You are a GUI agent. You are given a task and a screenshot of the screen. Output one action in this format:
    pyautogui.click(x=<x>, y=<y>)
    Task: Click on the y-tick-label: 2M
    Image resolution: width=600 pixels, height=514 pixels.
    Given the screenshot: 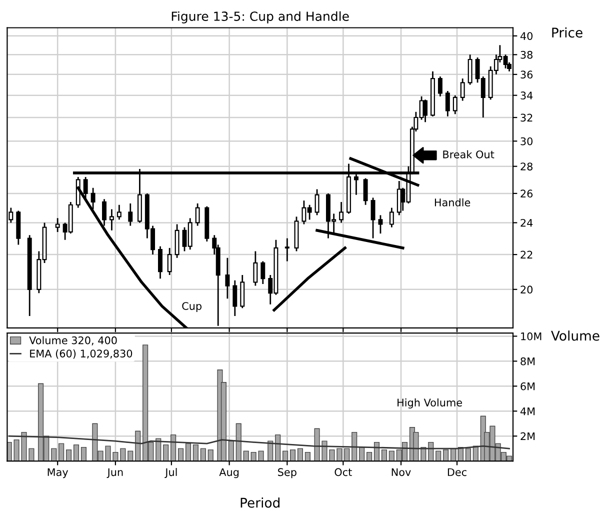 What is the action you would take?
    pyautogui.click(x=527, y=436)
    